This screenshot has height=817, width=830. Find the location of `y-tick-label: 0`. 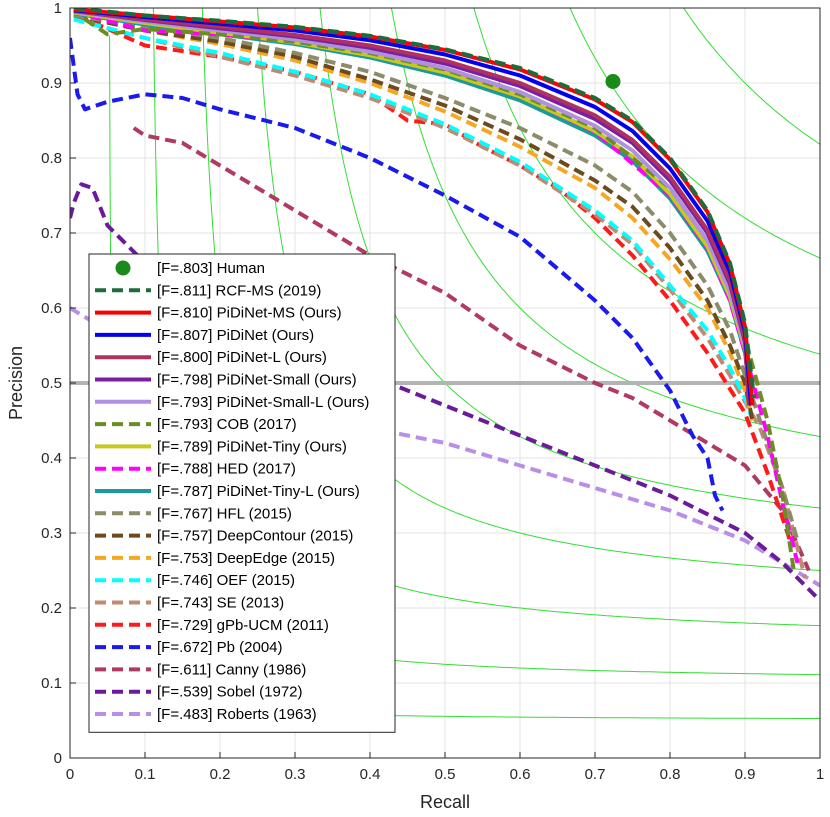

y-tick-label: 0 is located at coordinates (58, 758).